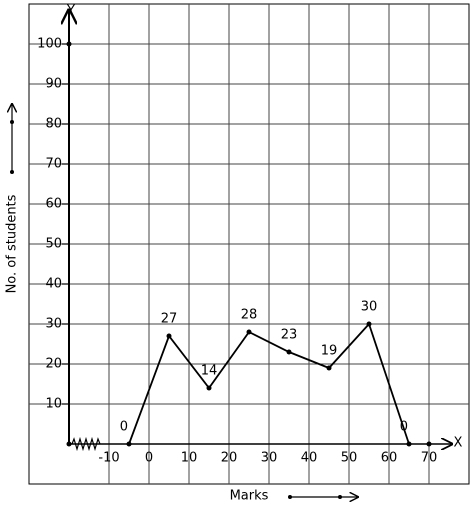  What do you see at coordinates (329, 351) in the screenshot?
I see `data-label: 19` at bounding box center [329, 351].